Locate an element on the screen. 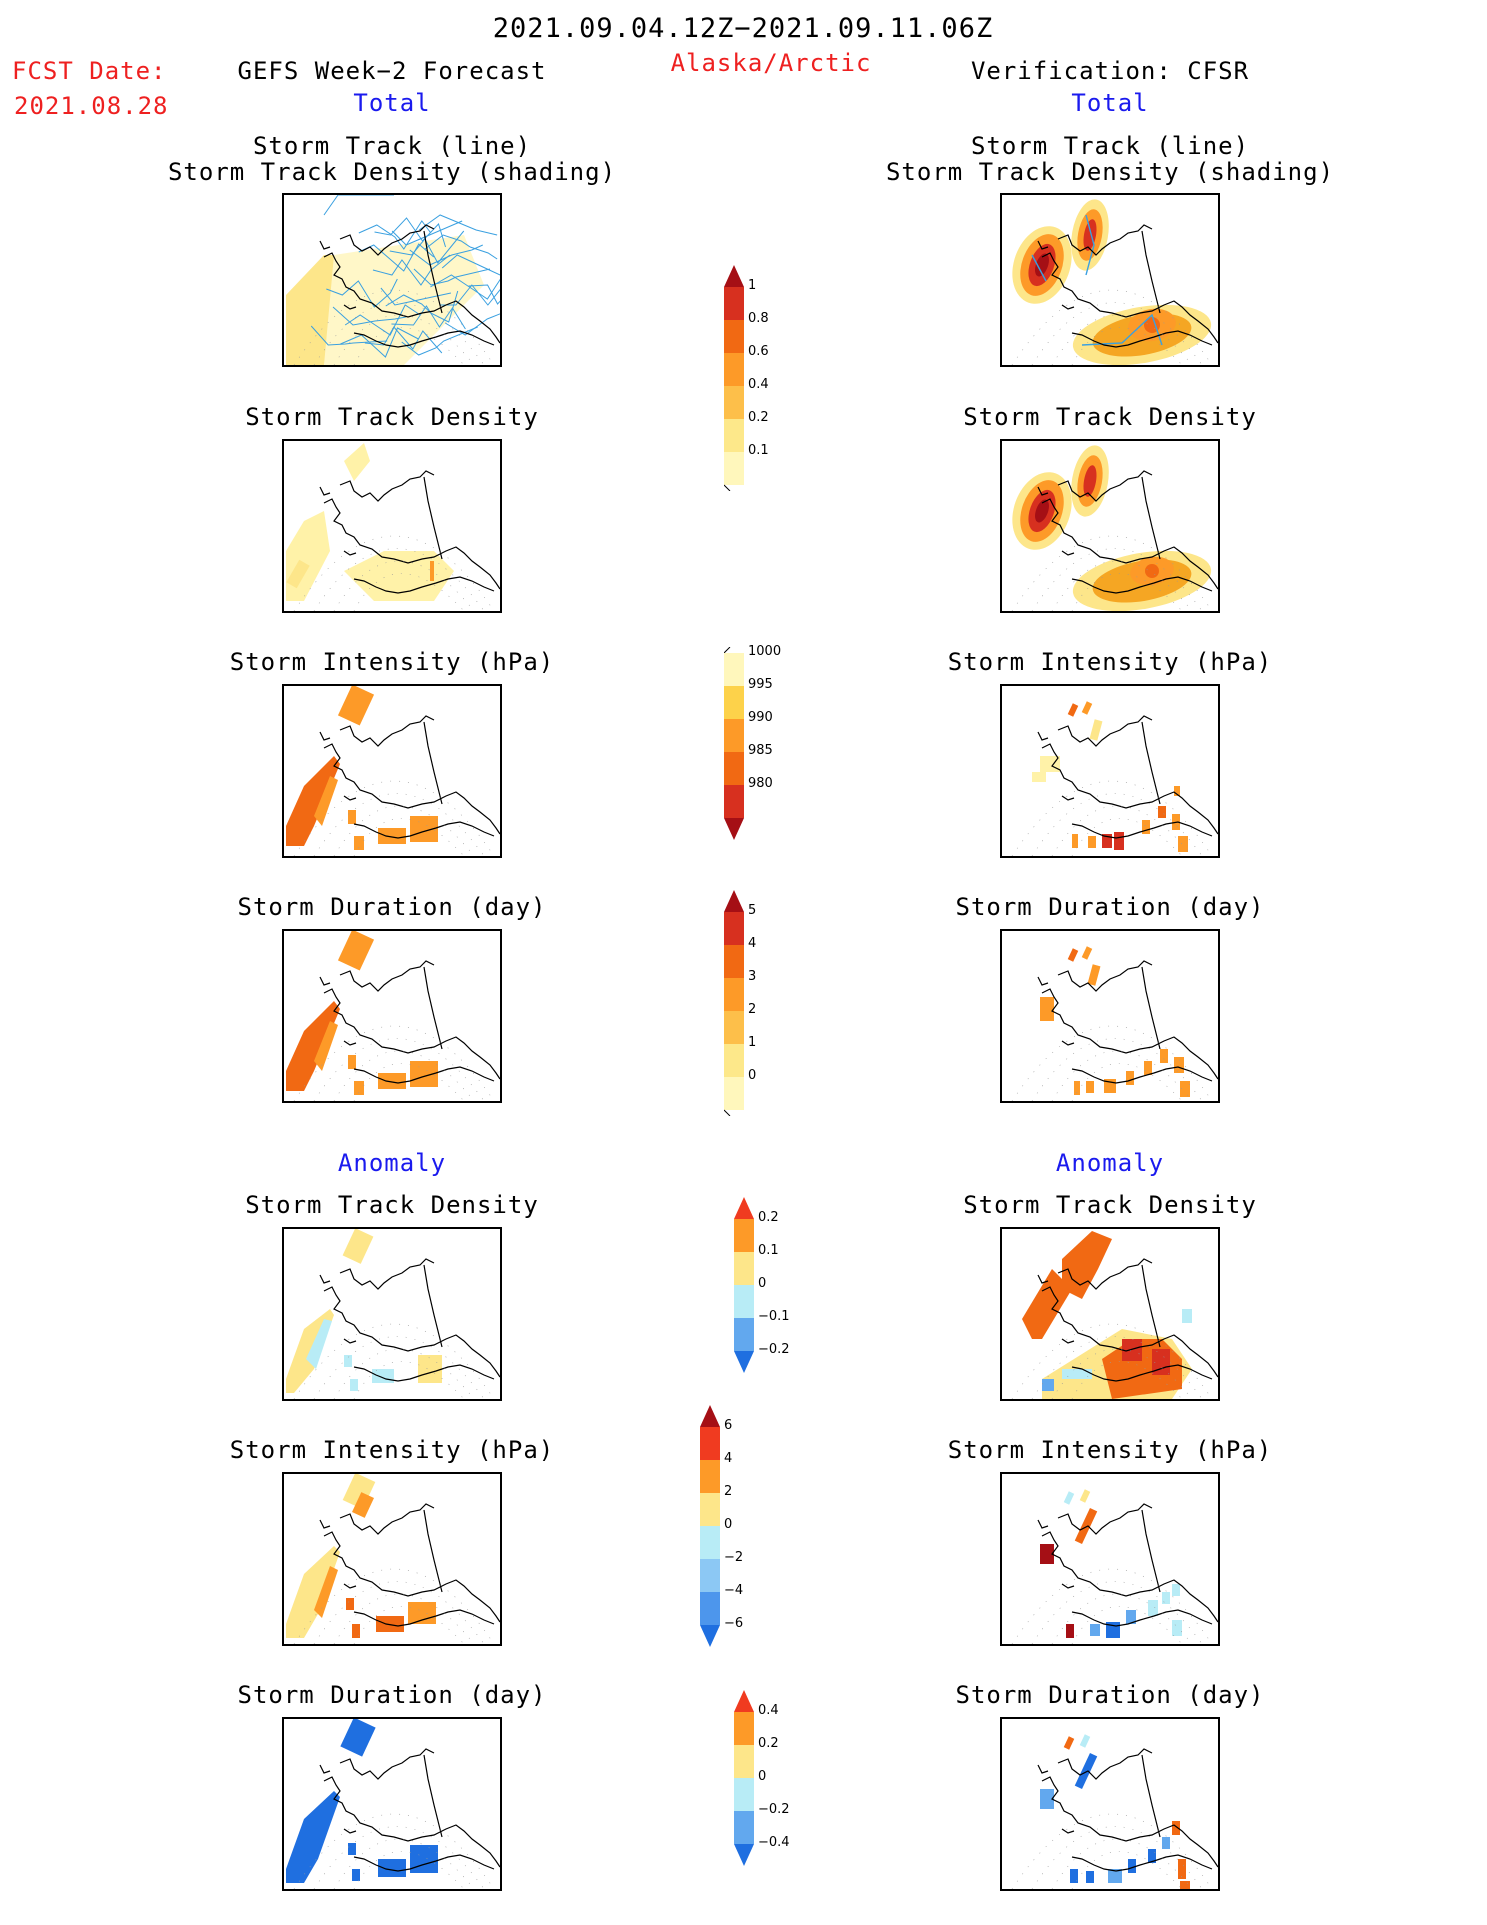 This screenshot has height=1925, width=1487. map-cfsr-total-intensity is located at coordinates (1110, 771).